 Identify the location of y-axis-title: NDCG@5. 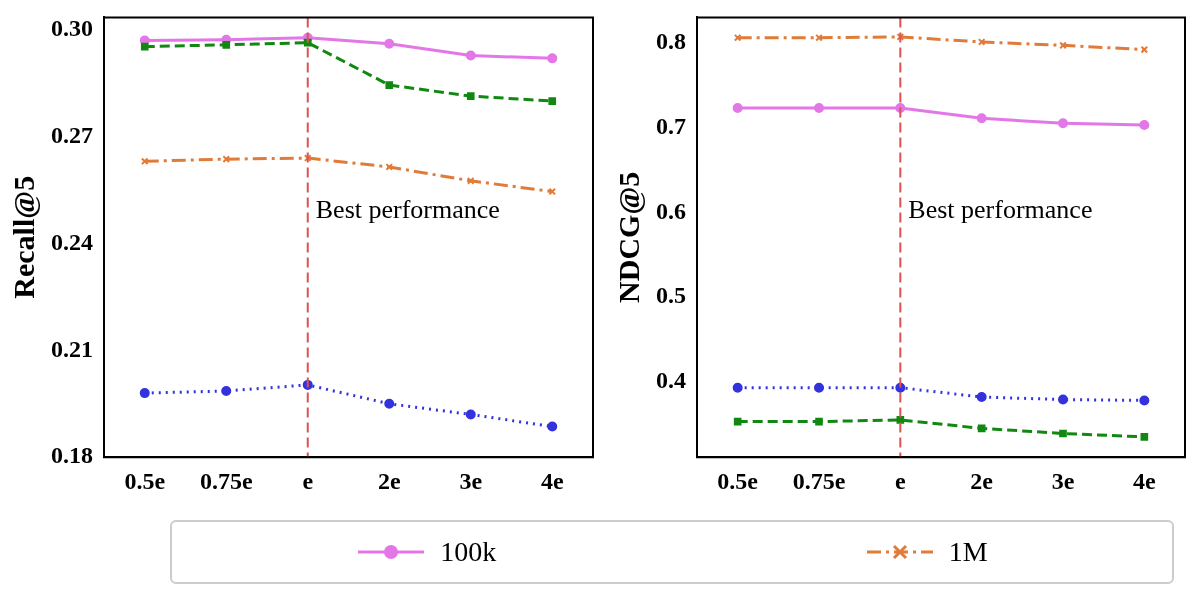
(628, 237).